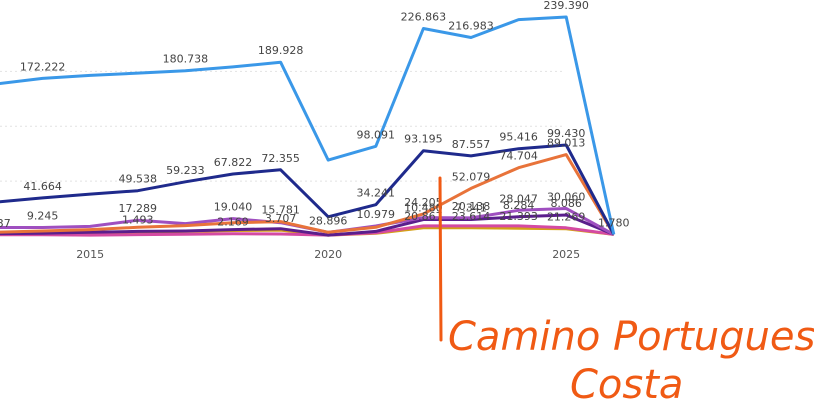 The height and width of the screenshot is (411, 814). I want to click on data-label: 95.416, so click(518, 137).